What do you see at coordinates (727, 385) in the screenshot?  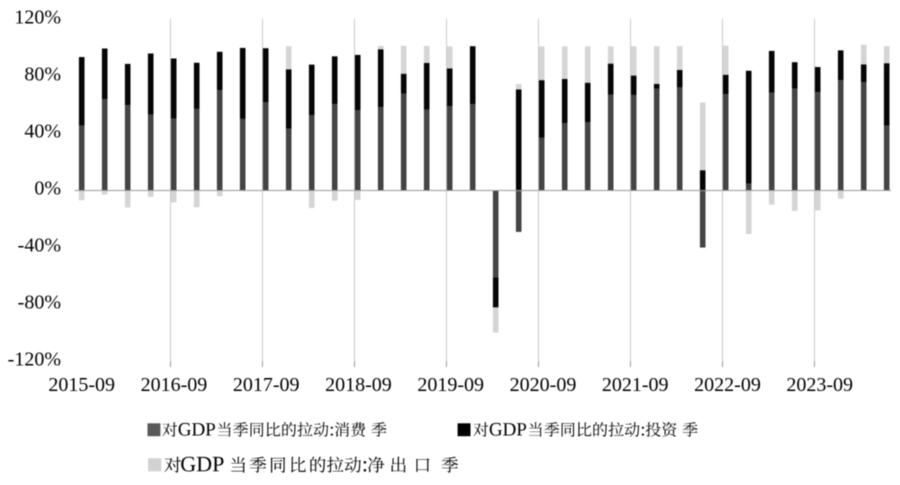 I see `svg-text: 2022-09` at bounding box center [727, 385].